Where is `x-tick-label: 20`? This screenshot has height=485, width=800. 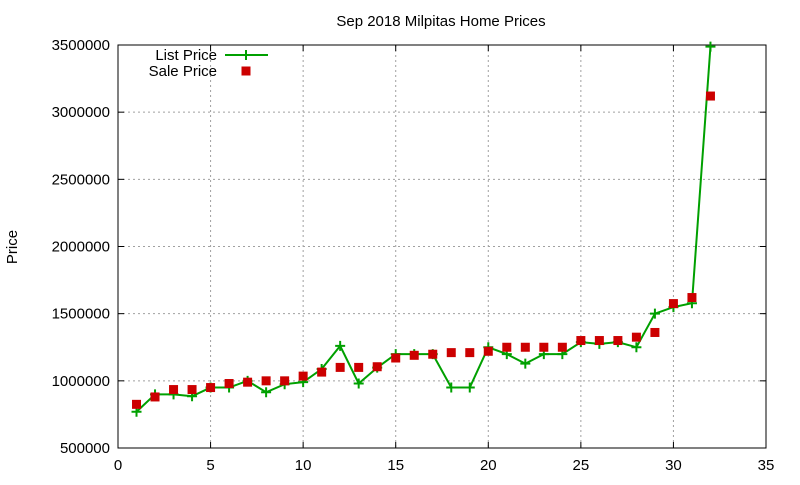
x-tick-label: 20 is located at coordinates (488, 465).